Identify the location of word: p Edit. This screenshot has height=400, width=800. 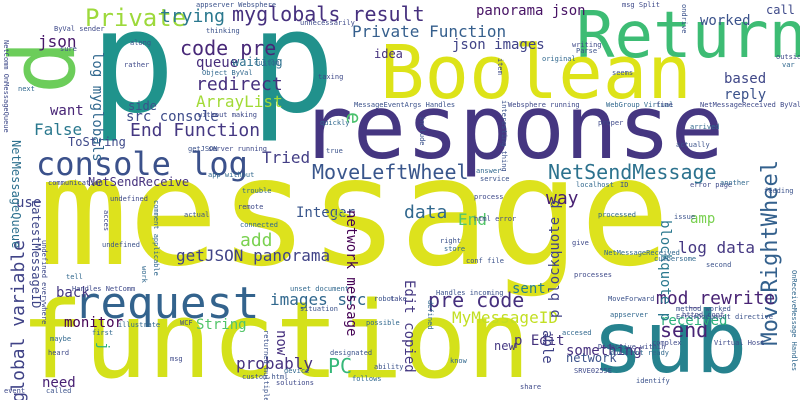
(539, 341).